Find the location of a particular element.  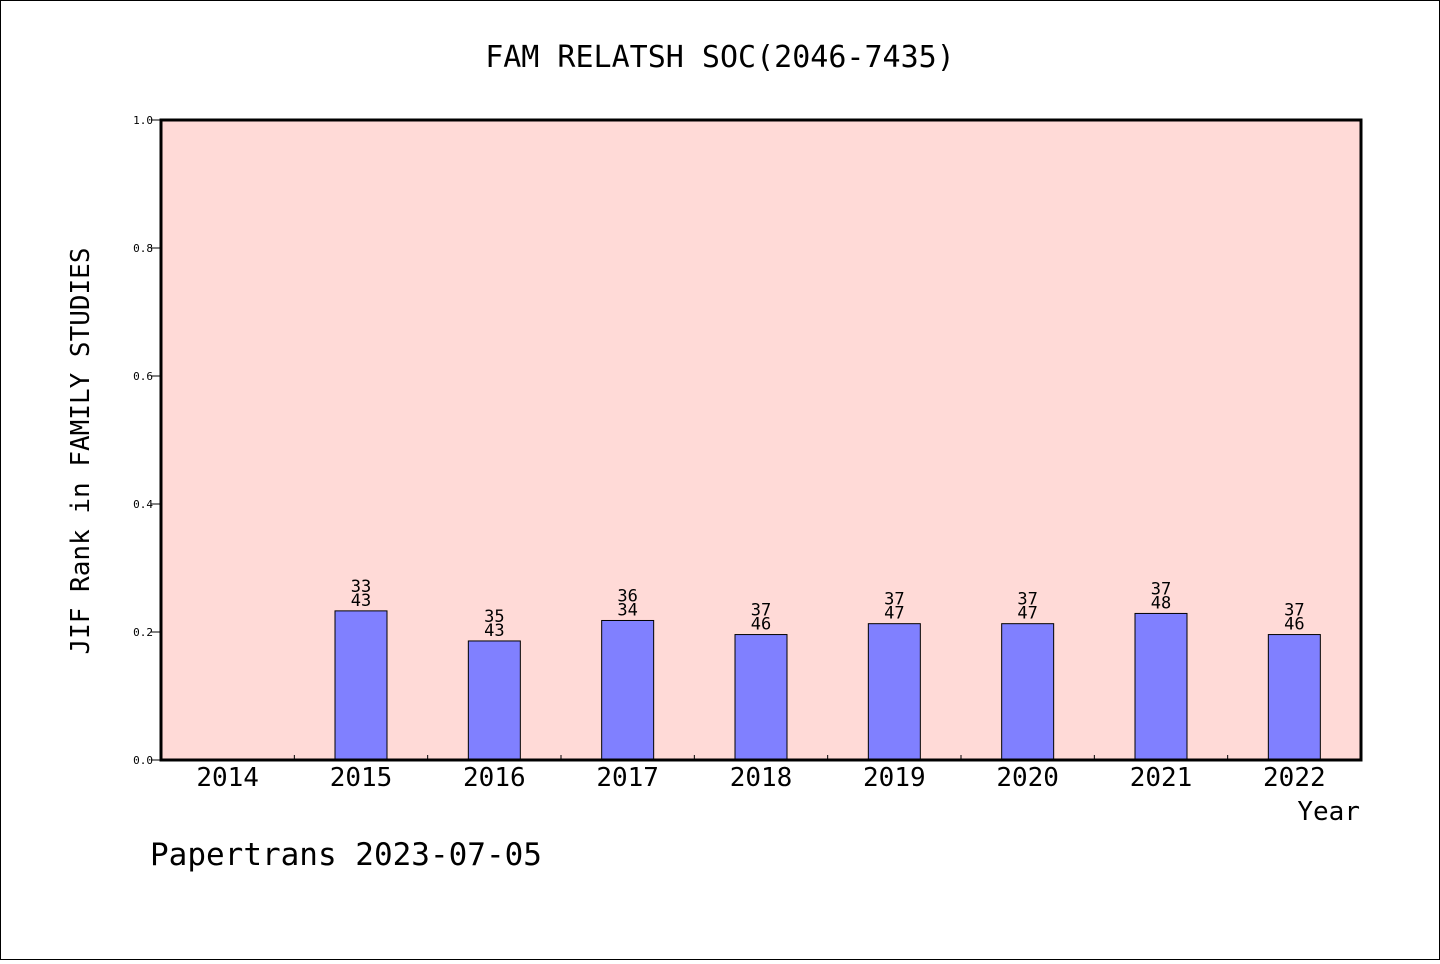

bars-group is located at coordinates (827, 685).